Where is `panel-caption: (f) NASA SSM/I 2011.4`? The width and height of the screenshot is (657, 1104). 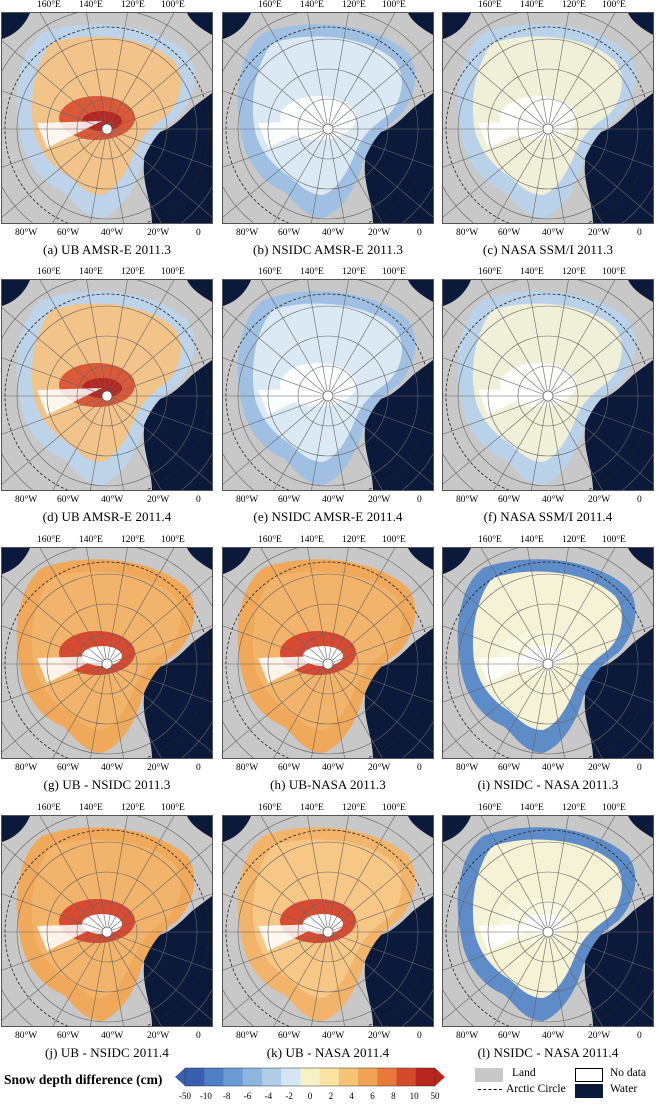 panel-caption: (f) NASA SSM/I 2011.4 is located at coordinates (548, 516).